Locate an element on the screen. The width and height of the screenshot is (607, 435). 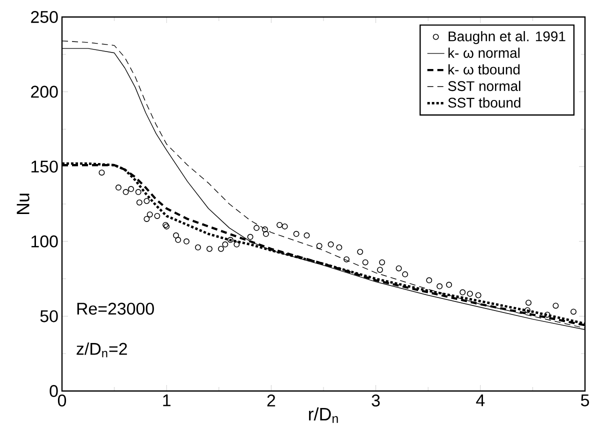
legend-label: Baughn et al. 1991 is located at coordinates (507, 37).